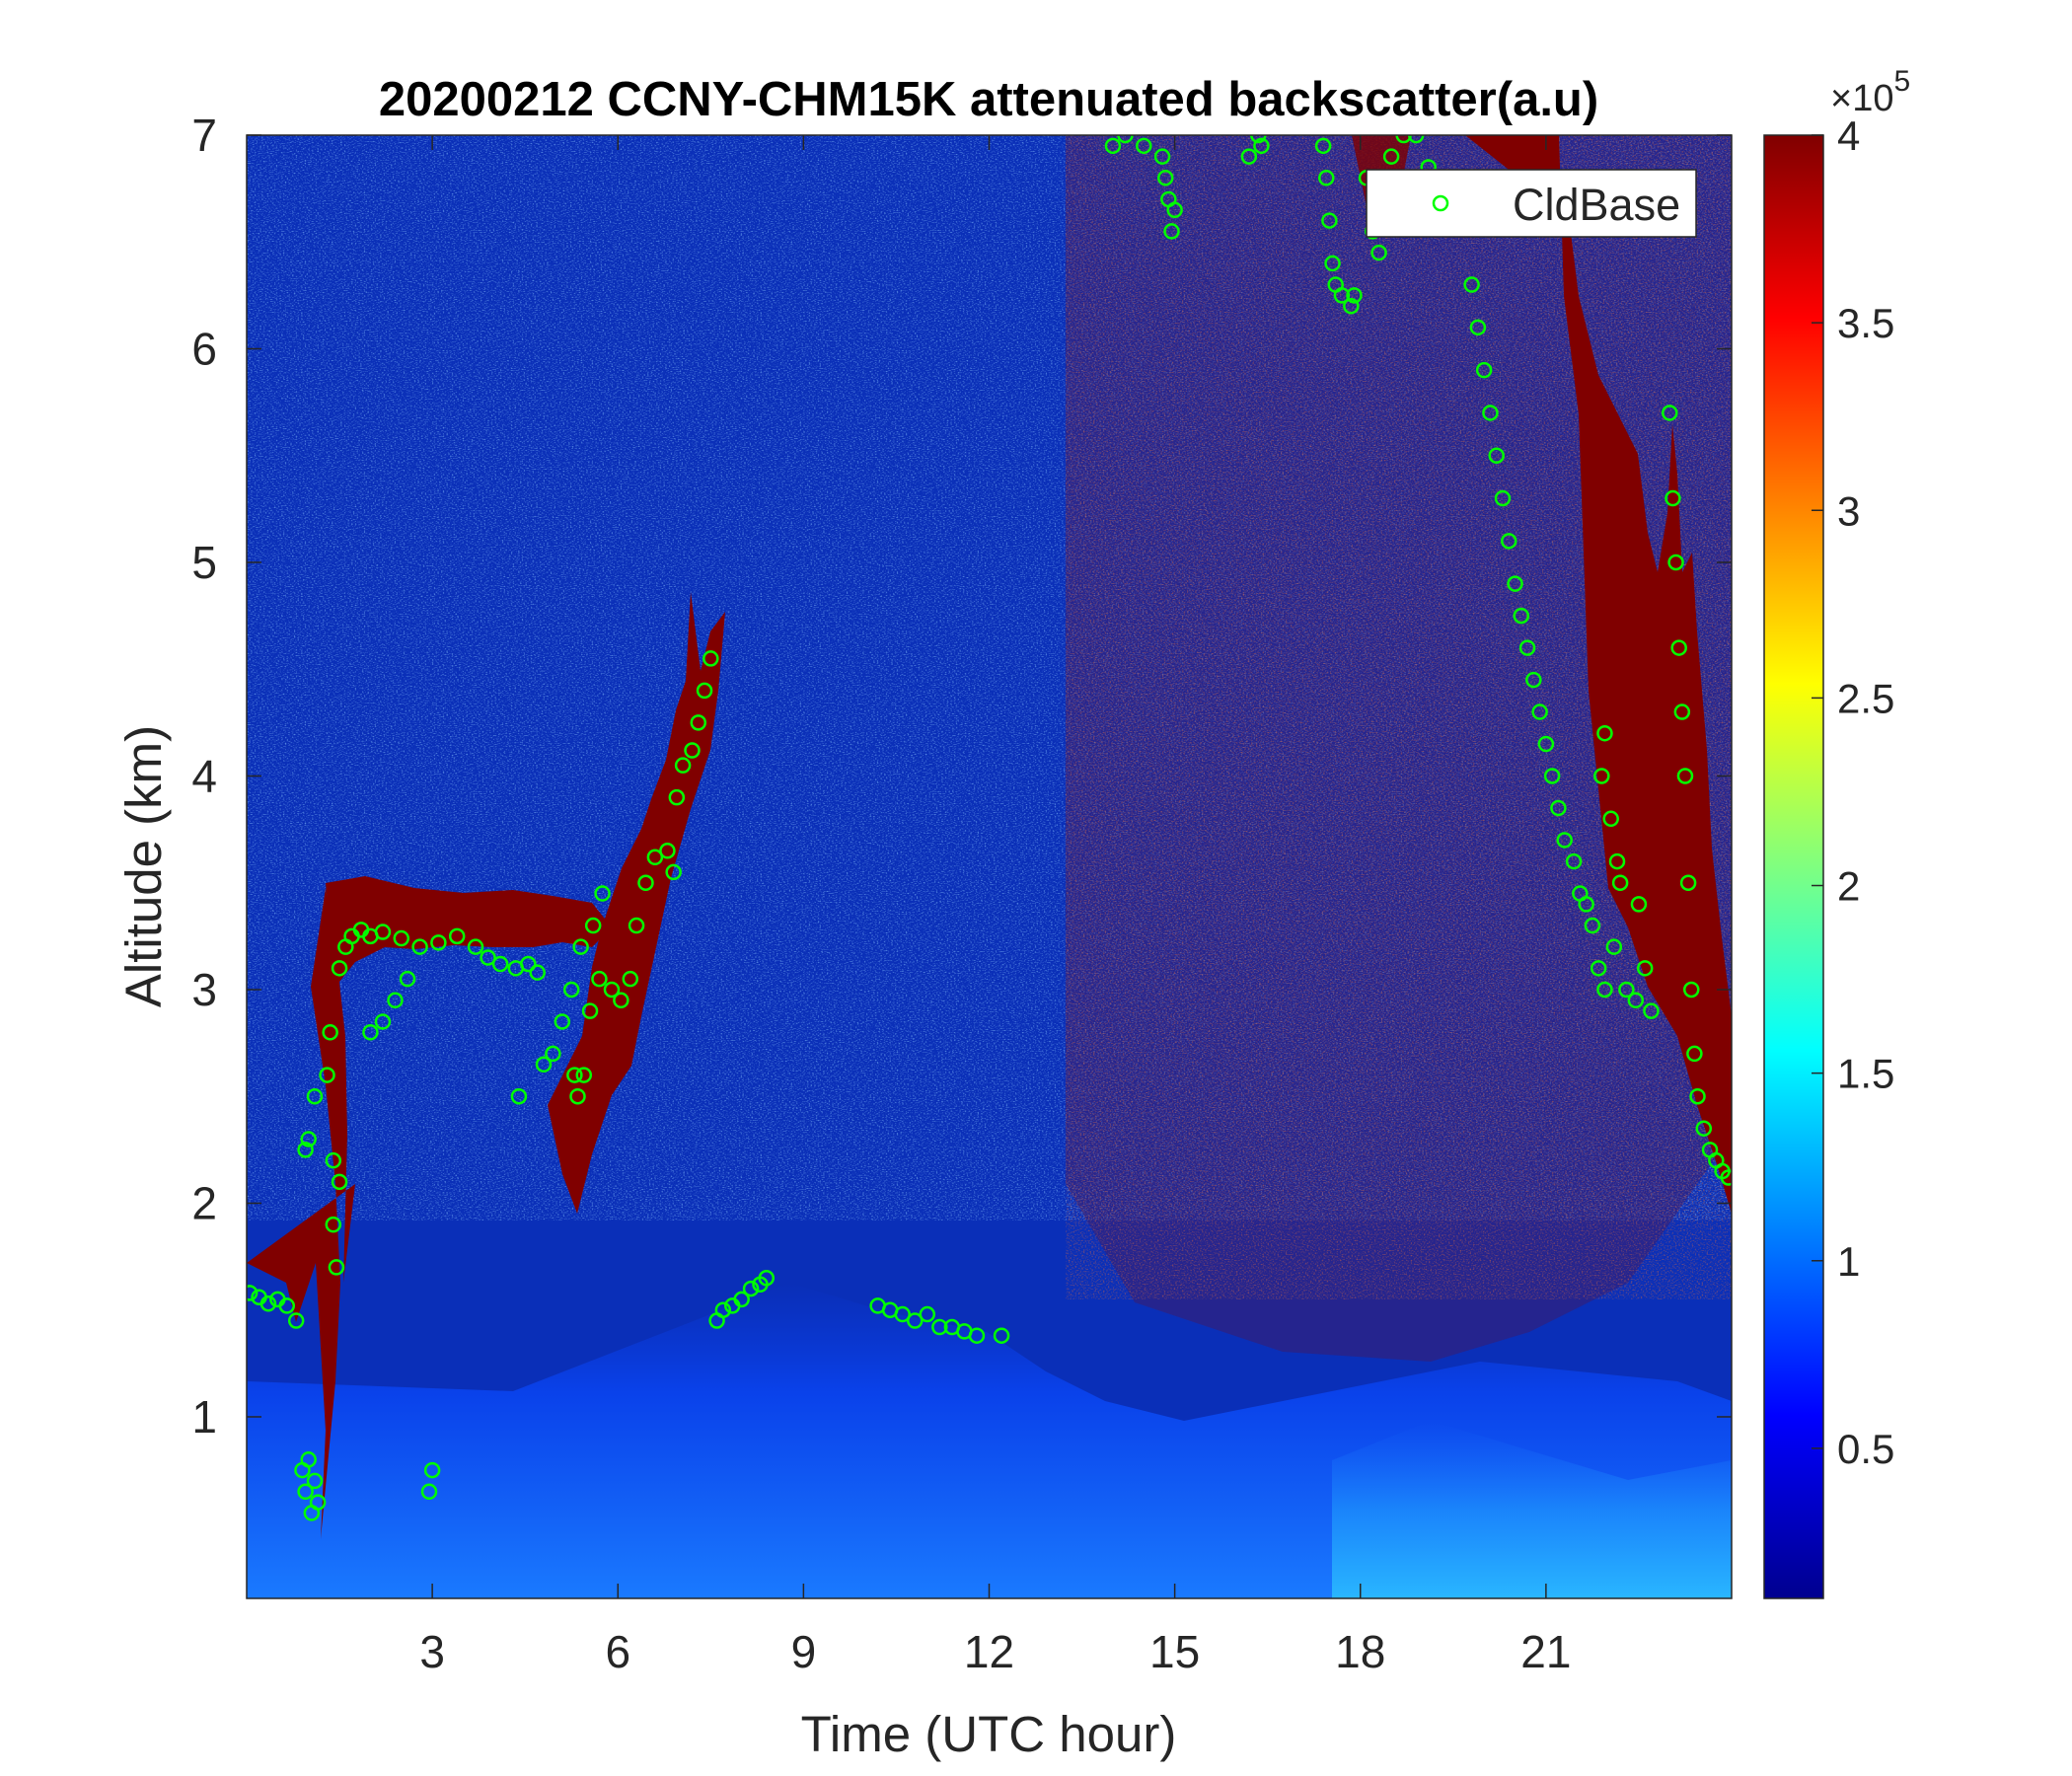 The height and width of the screenshot is (1776, 2072). I want to click on colorbar: 0.5 1 1.5 2 2.5 3 3.5 4 ×105, so click(1837, 832).